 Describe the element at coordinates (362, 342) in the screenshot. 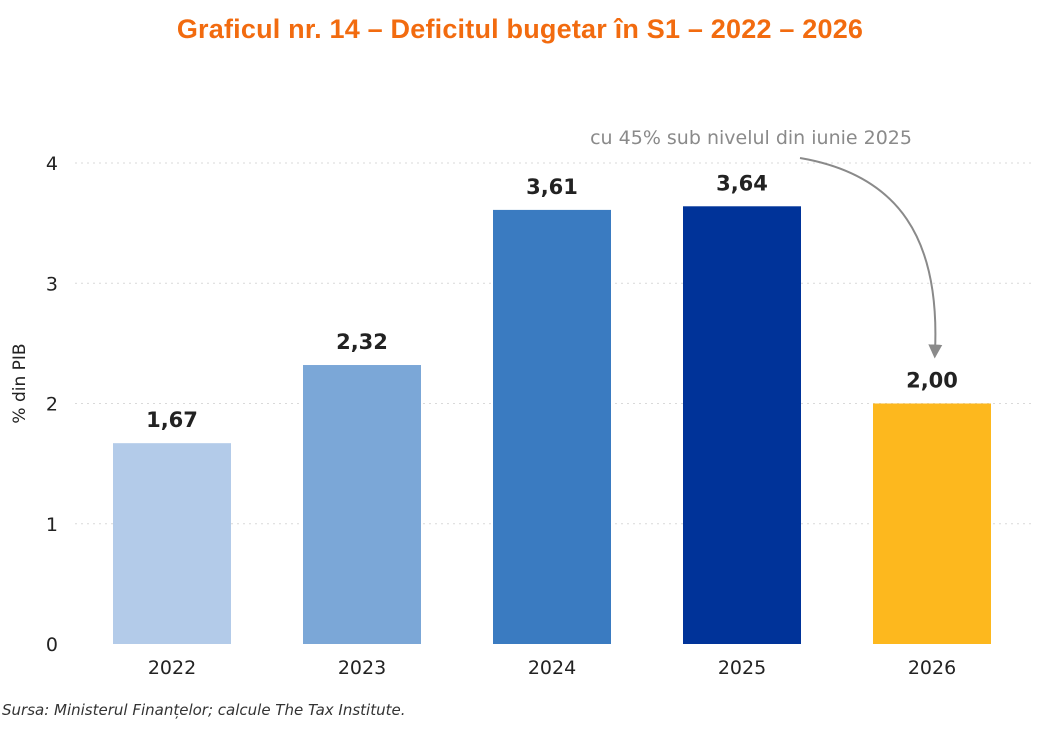

I see `value-label-2023: 2,32` at that location.